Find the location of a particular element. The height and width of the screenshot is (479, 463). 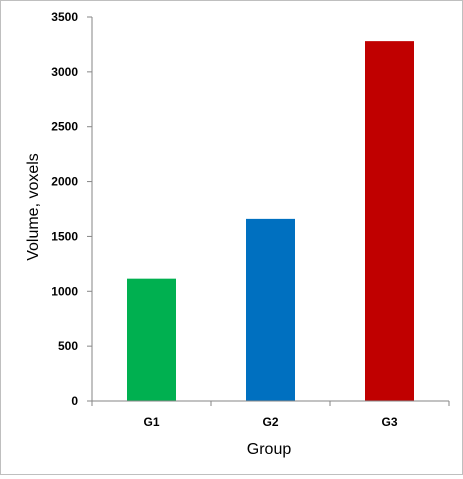

y-tick-label: 2000 is located at coordinates (64, 182).